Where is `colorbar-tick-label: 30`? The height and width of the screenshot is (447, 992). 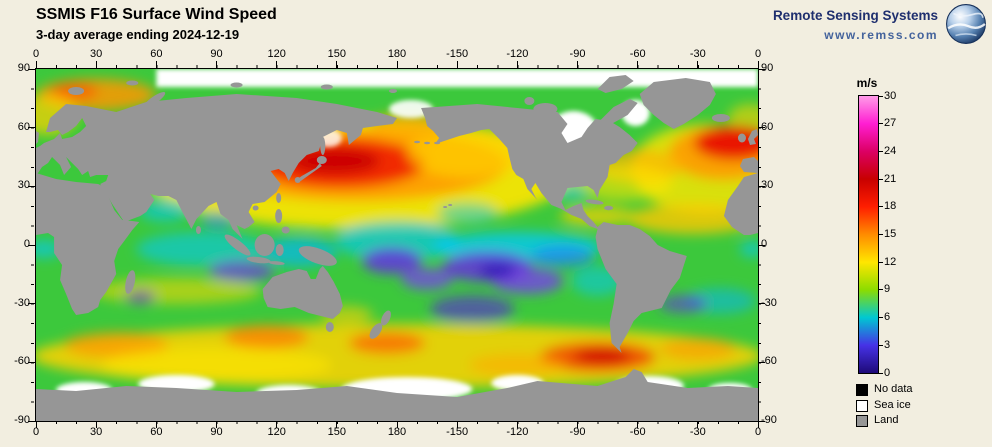 colorbar-tick-label: 30 is located at coordinates (890, 95).